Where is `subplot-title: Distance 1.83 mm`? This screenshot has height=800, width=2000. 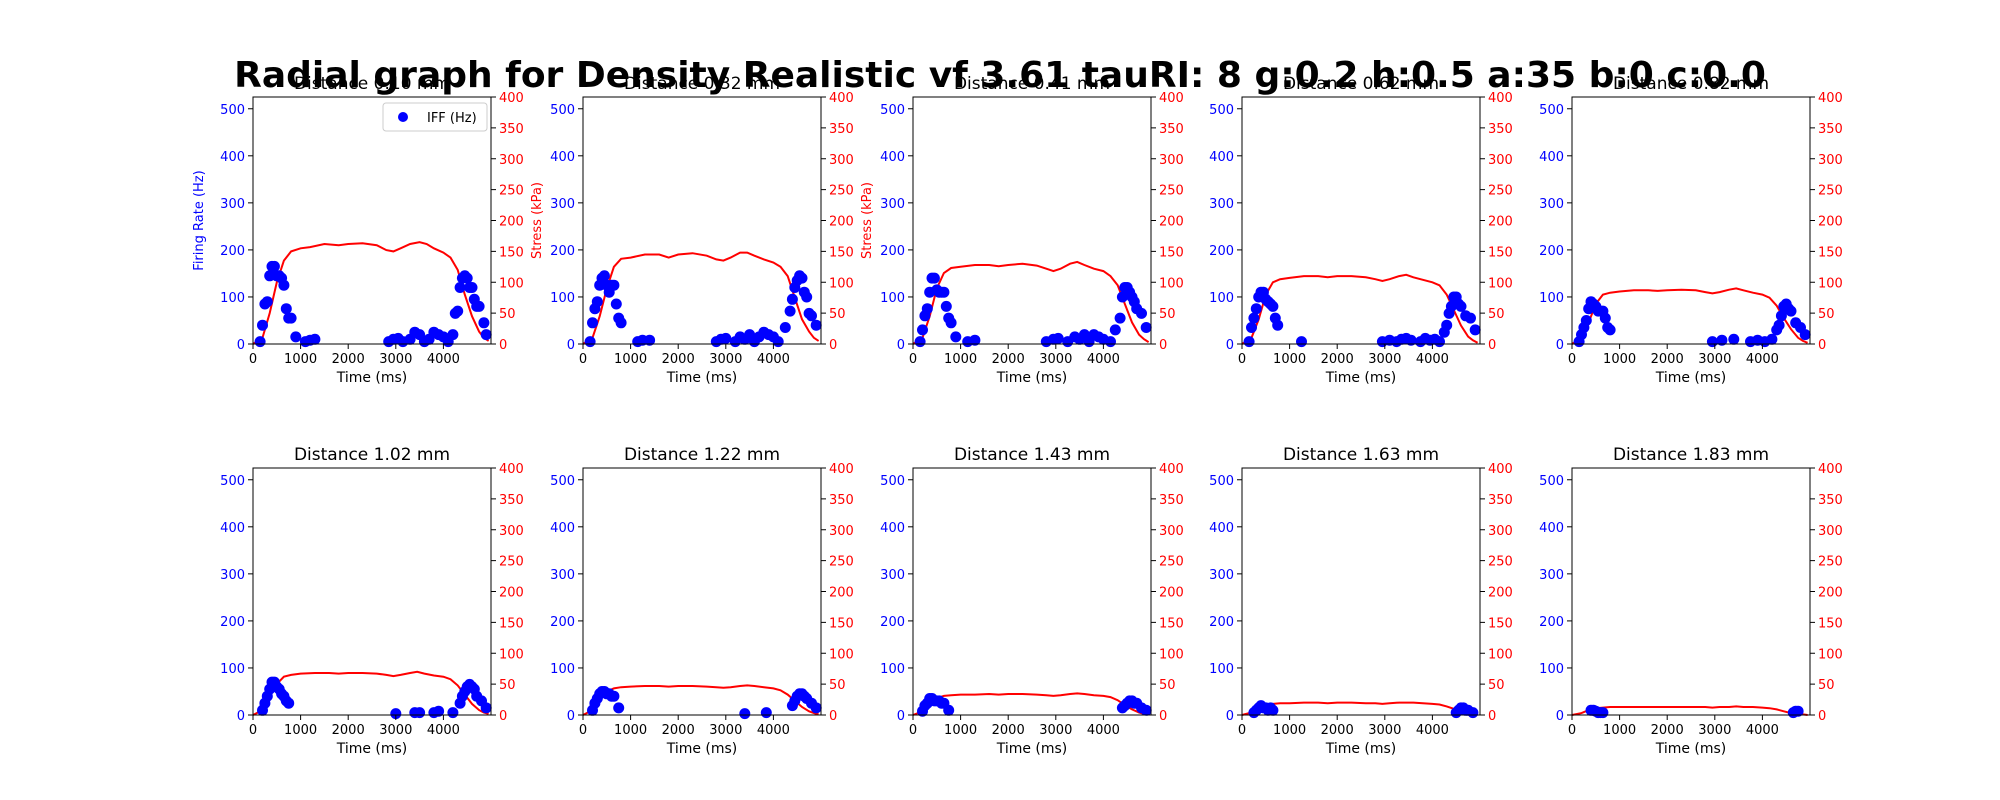 subplot-title: Distance 1.83 mm is located at coordinates (1691, 455).